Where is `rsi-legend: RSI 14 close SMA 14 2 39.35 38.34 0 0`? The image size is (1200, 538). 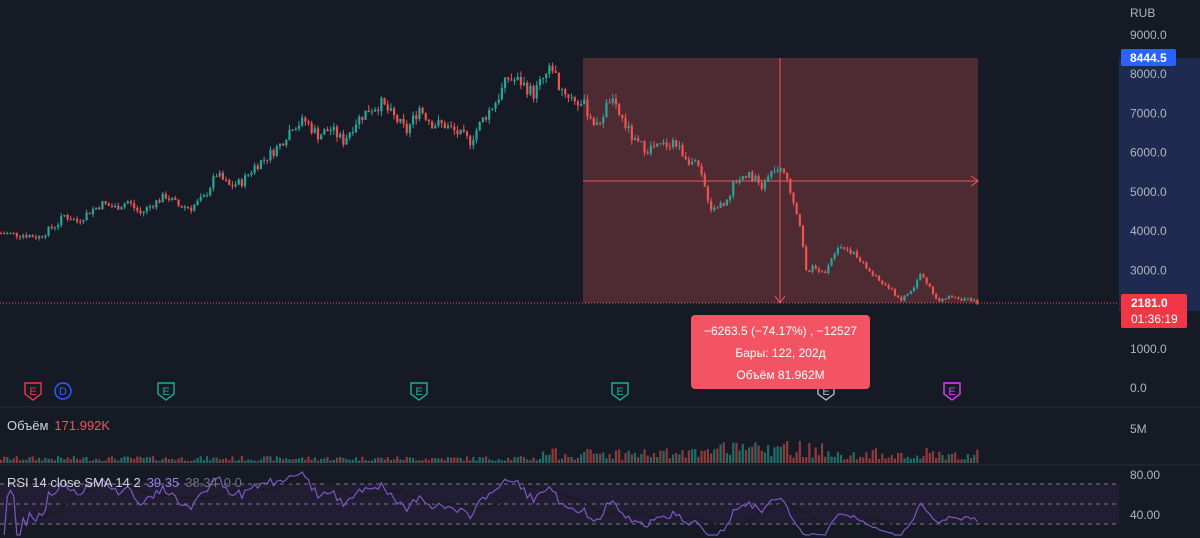 rsi-legend: RSI 14 close SMA 14 2 39.35 38.34 0 0 is located at coordinates (124, 482).